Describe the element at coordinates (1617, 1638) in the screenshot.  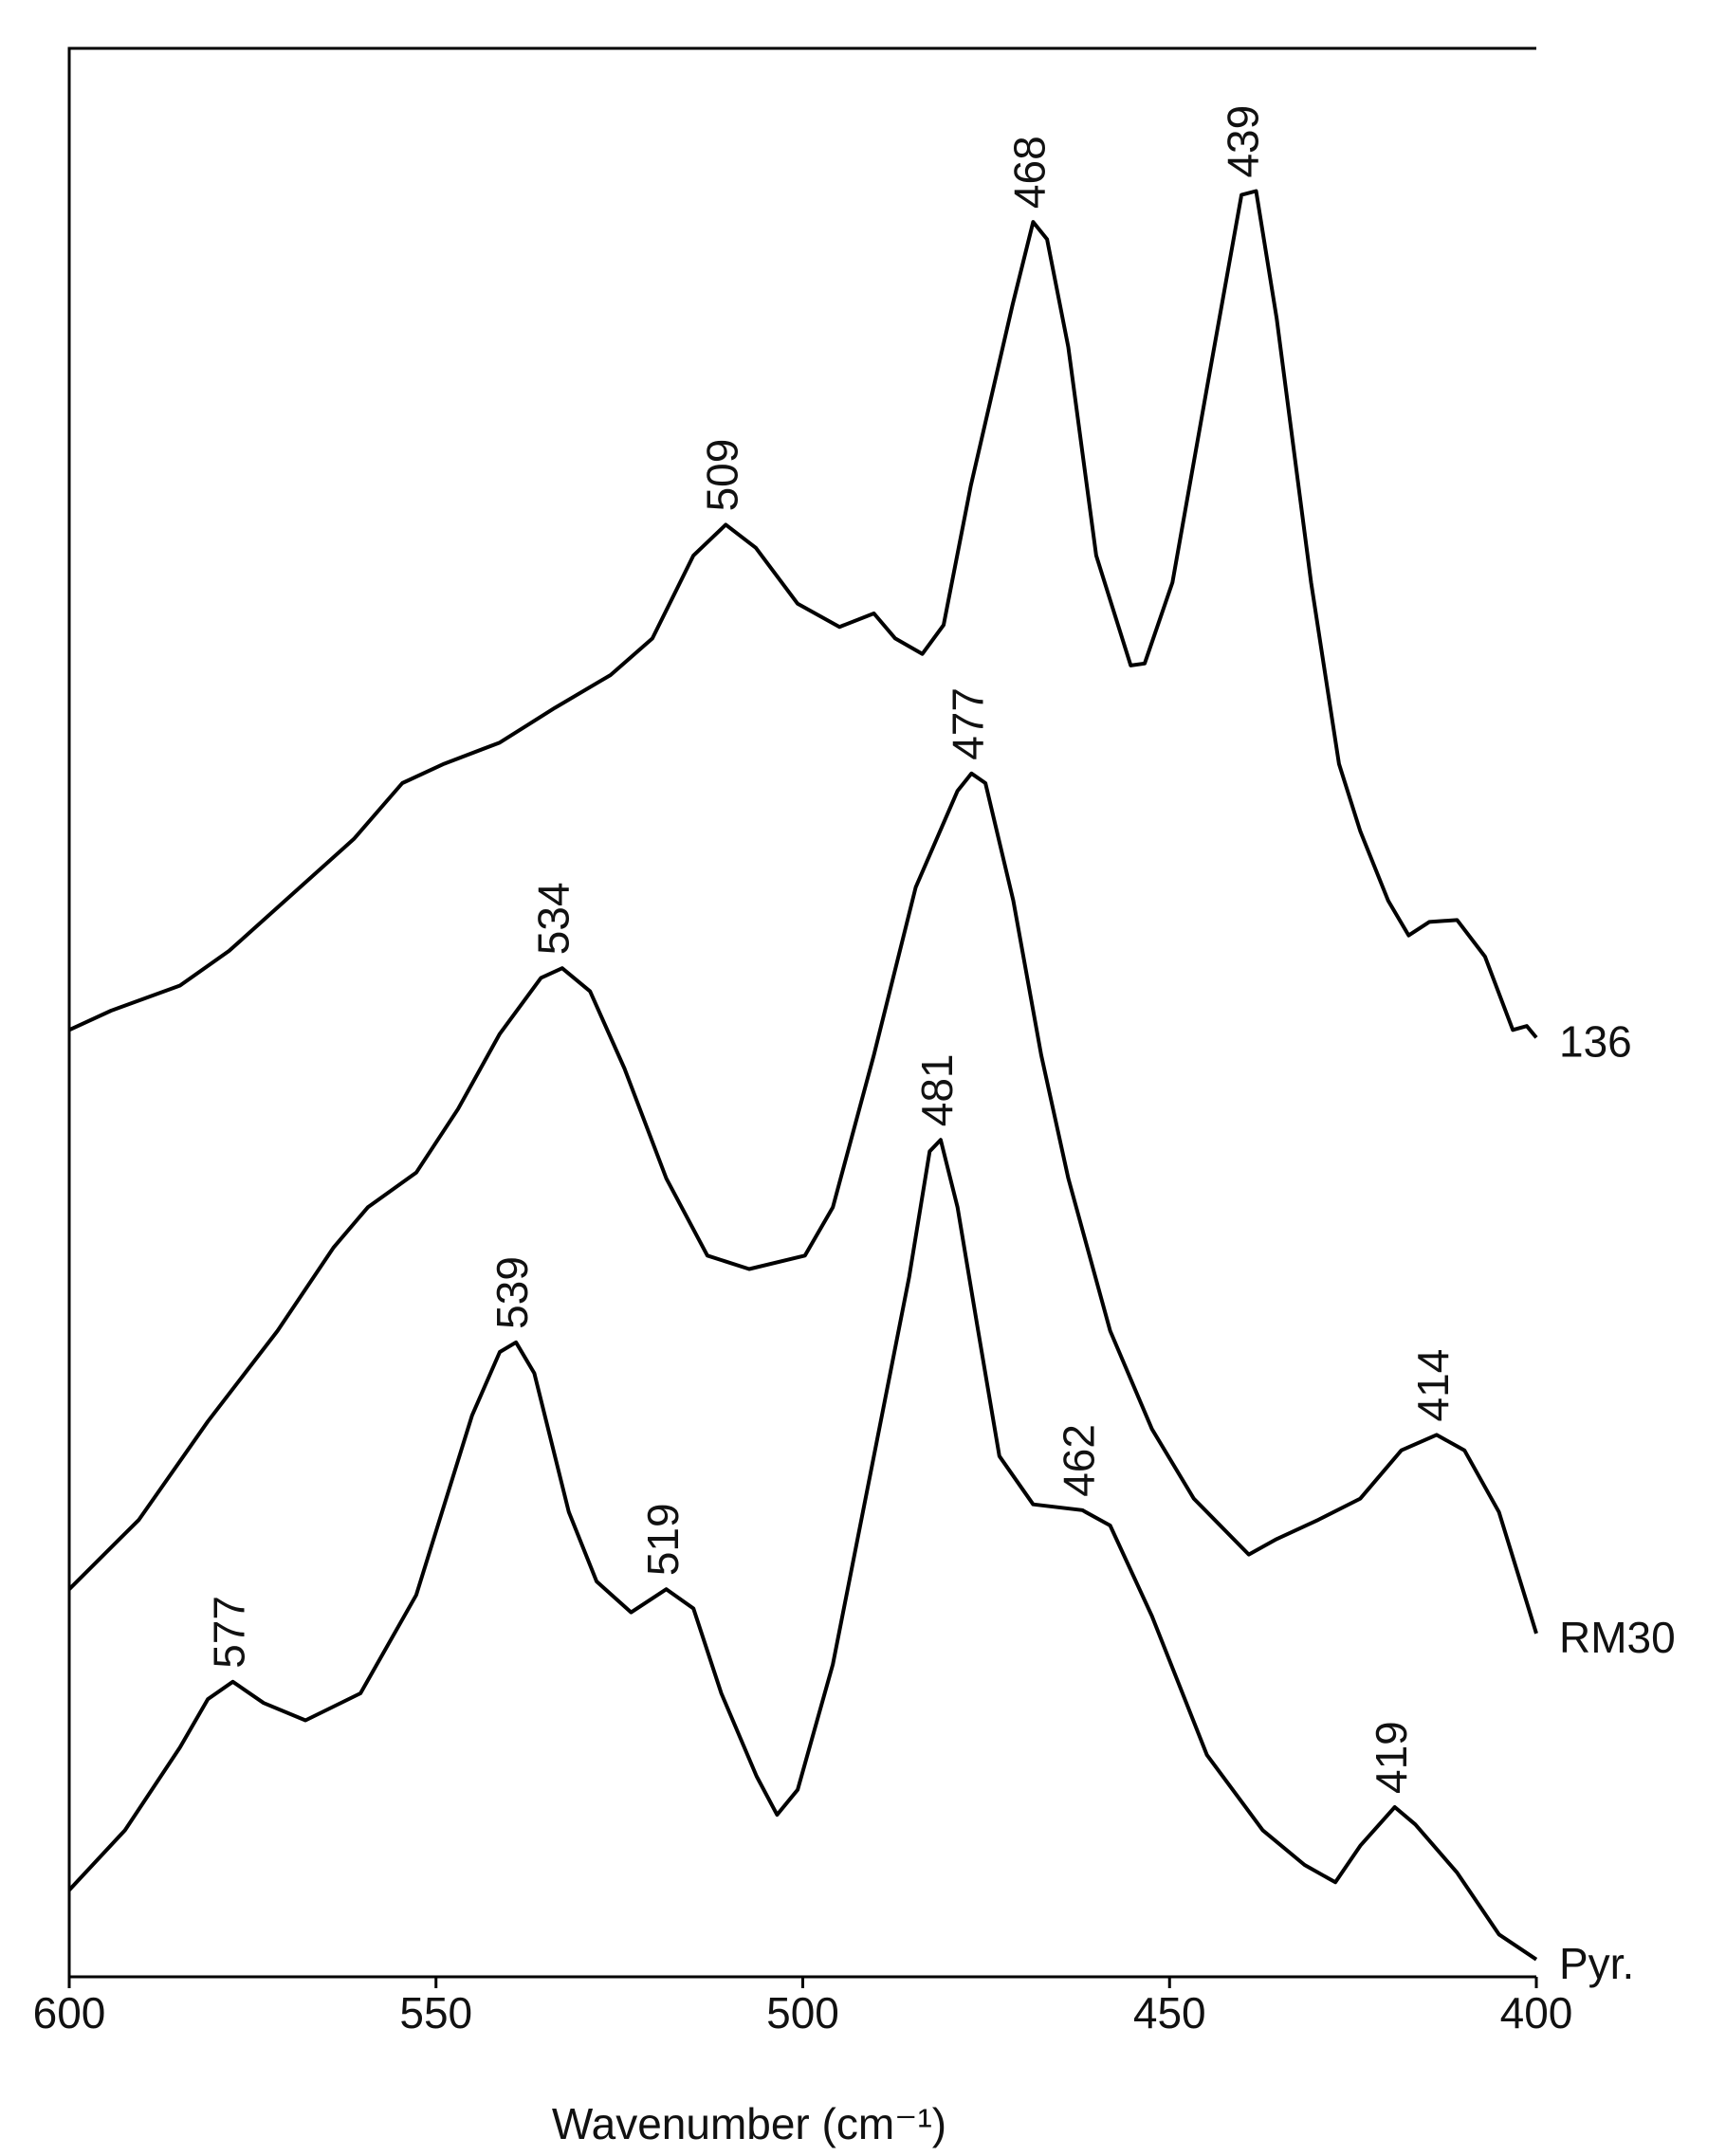
I see `series-label: RM30` at that location.